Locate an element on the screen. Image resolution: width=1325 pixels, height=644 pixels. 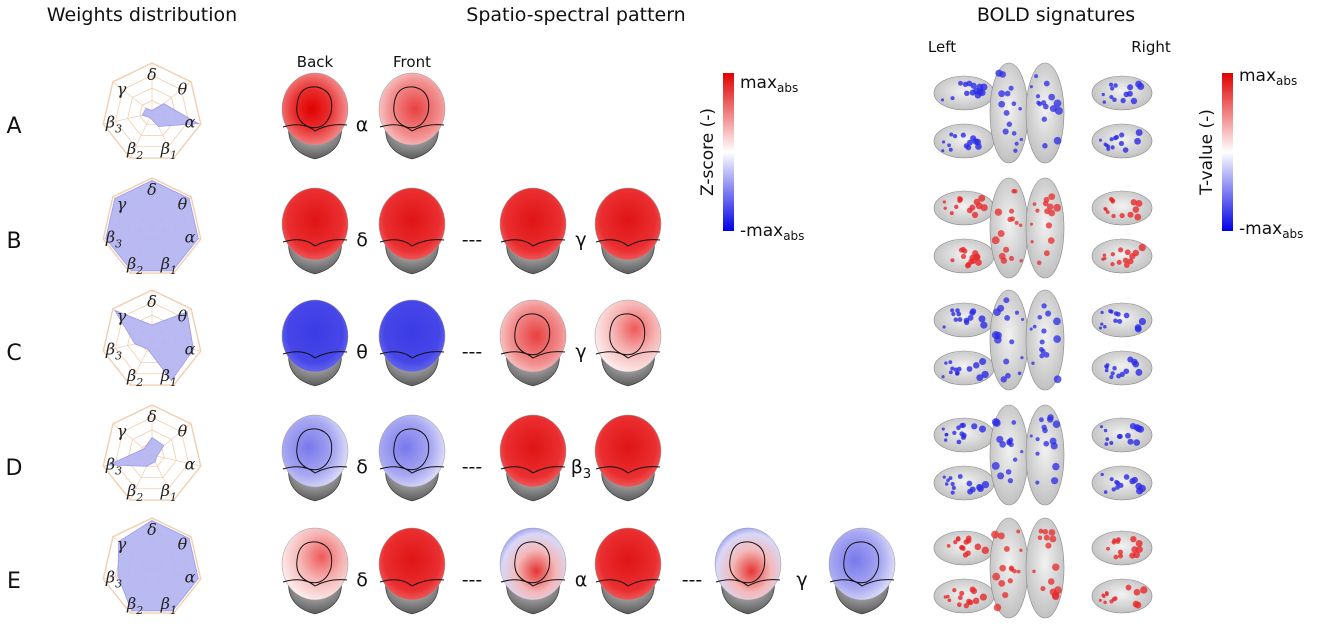
colorbar-bold-gradient is located at coordinates (1227, 152).